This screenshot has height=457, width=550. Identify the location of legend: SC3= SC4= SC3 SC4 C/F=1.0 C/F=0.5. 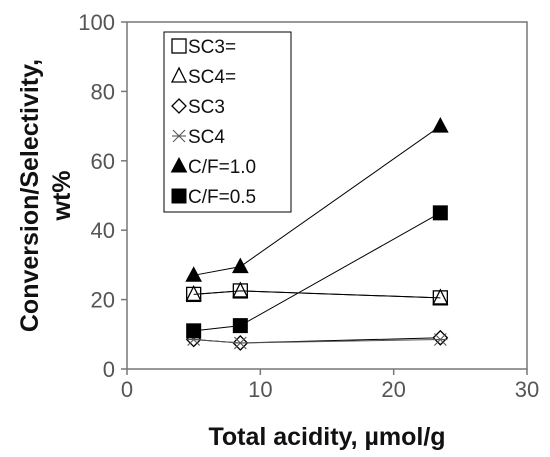
(227, 122).